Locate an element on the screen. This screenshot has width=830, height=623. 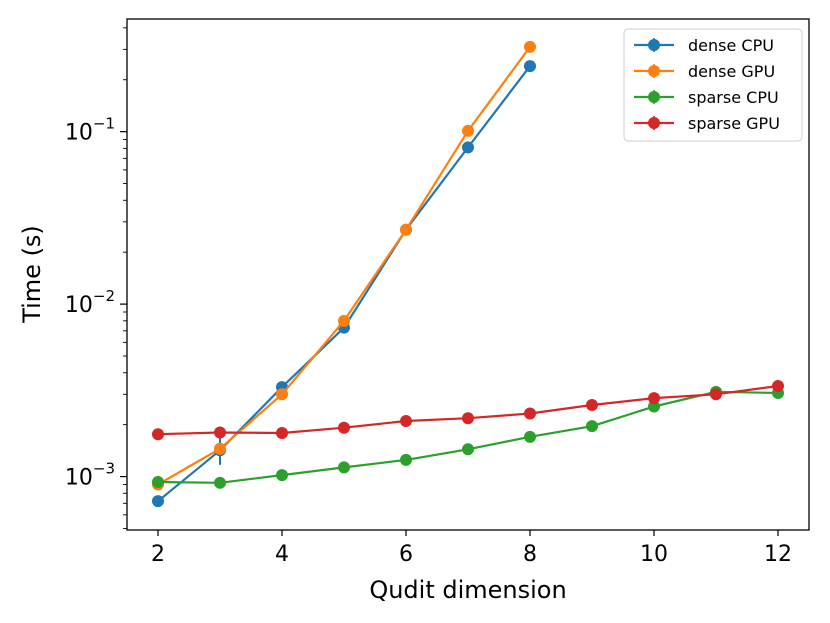
x-tick-label: 10 is located at coordinates (654, 554).